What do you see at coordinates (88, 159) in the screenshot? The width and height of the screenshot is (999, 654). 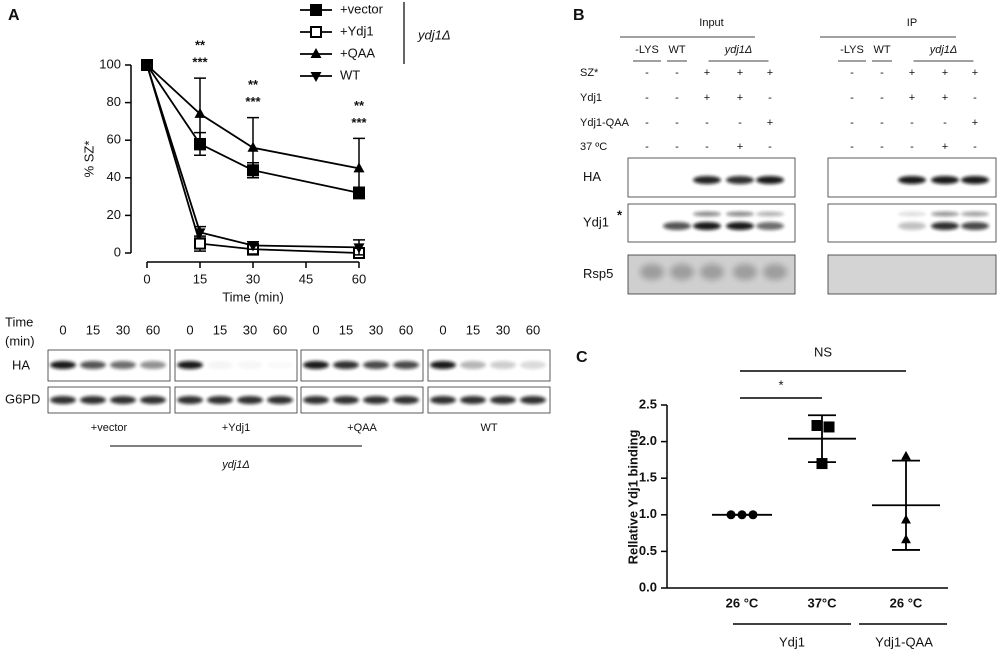 I see `y-axis-title: % SZ*` at bounding box center [88, 159].